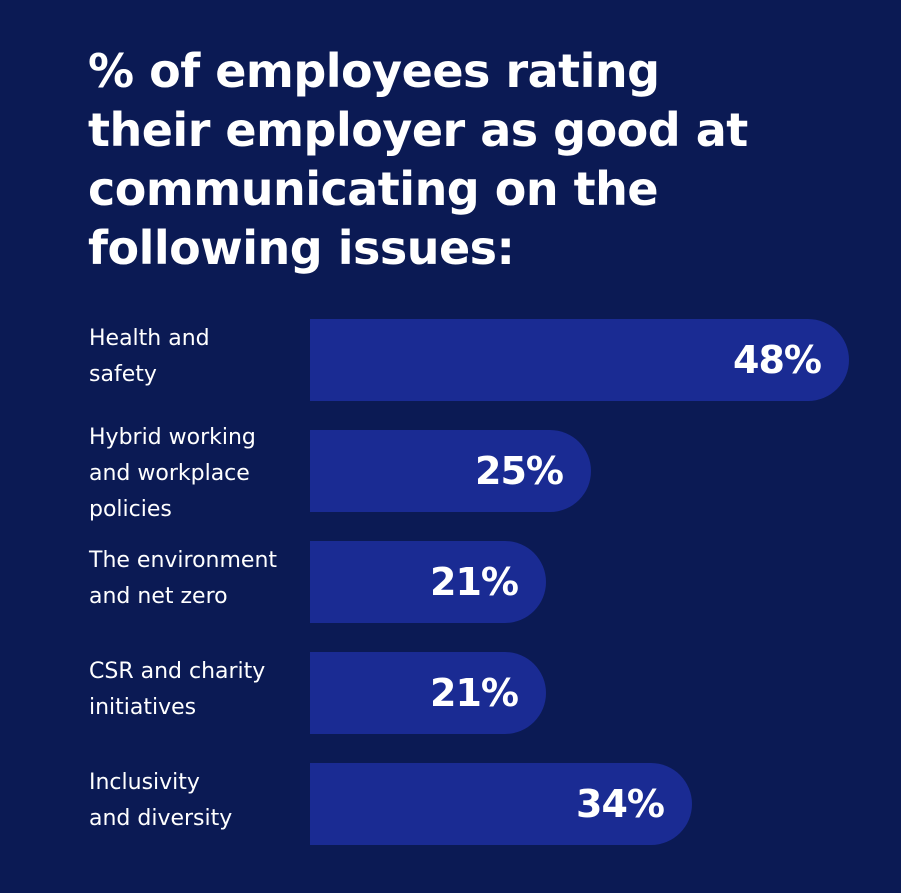  I want to click on value-label: 34%, so click(620, 804).